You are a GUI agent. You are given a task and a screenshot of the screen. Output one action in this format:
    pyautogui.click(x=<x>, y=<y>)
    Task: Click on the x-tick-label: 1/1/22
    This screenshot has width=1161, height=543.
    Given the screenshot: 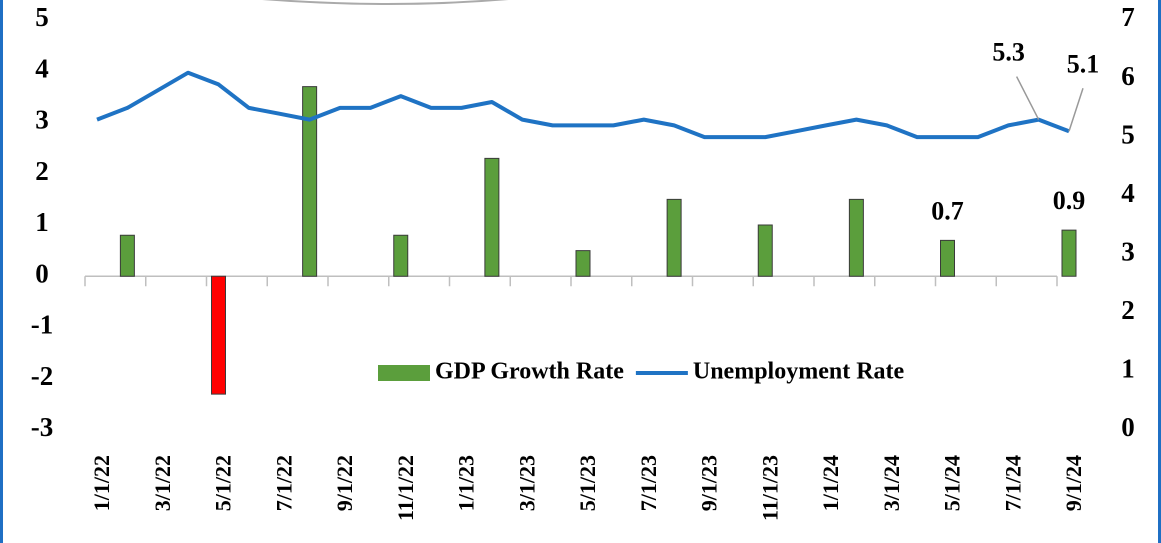 What is the action you would take?
    pyautogui.click(x=101, y=483)
    